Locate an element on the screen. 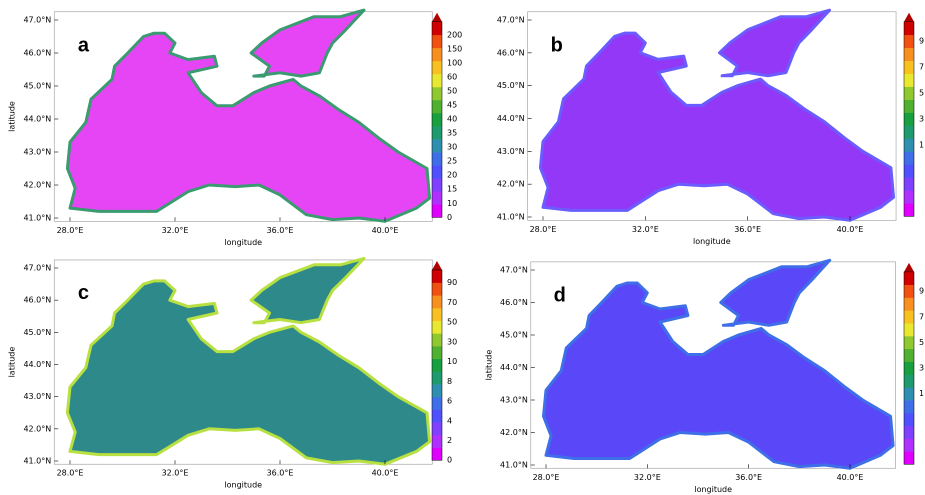 This screenshot has width=925, height=495. colorbar-label: 8 is located at coordinates (449, 381).